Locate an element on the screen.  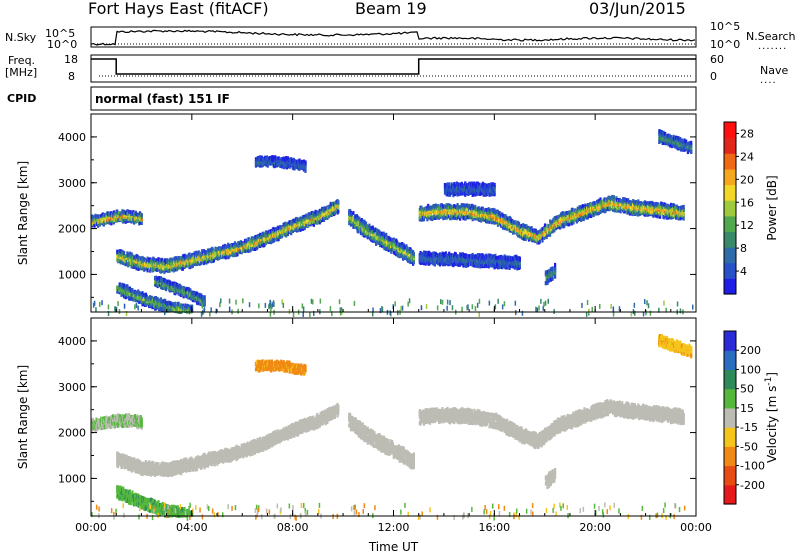
velocity-xtick-label-0: 00:00 is located at coordinates (91, 527).